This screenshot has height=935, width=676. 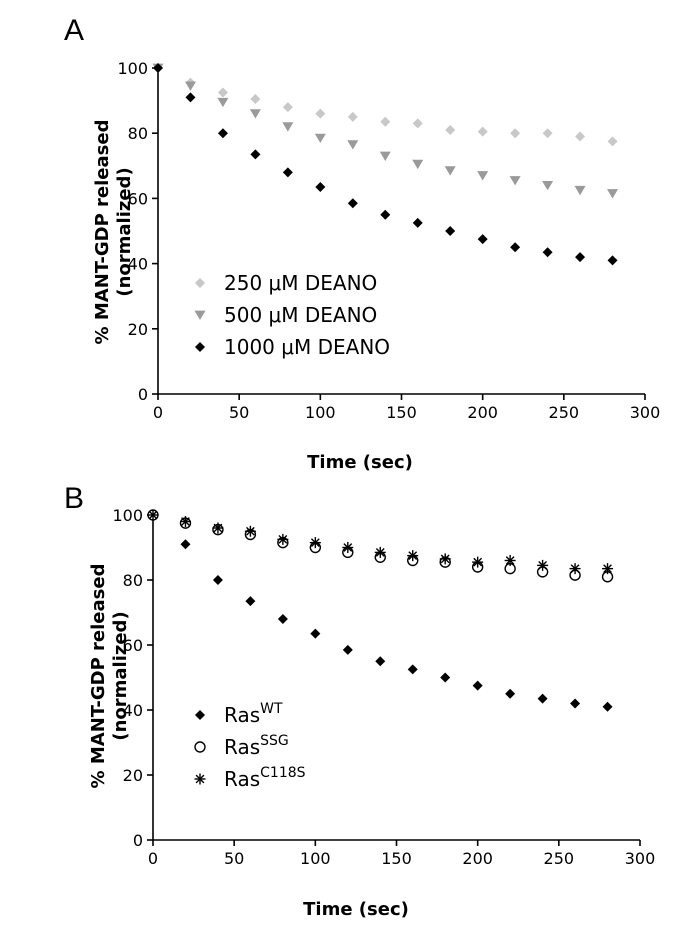 I want to click on panel-b-letter: B, so click(x=74, y=498).